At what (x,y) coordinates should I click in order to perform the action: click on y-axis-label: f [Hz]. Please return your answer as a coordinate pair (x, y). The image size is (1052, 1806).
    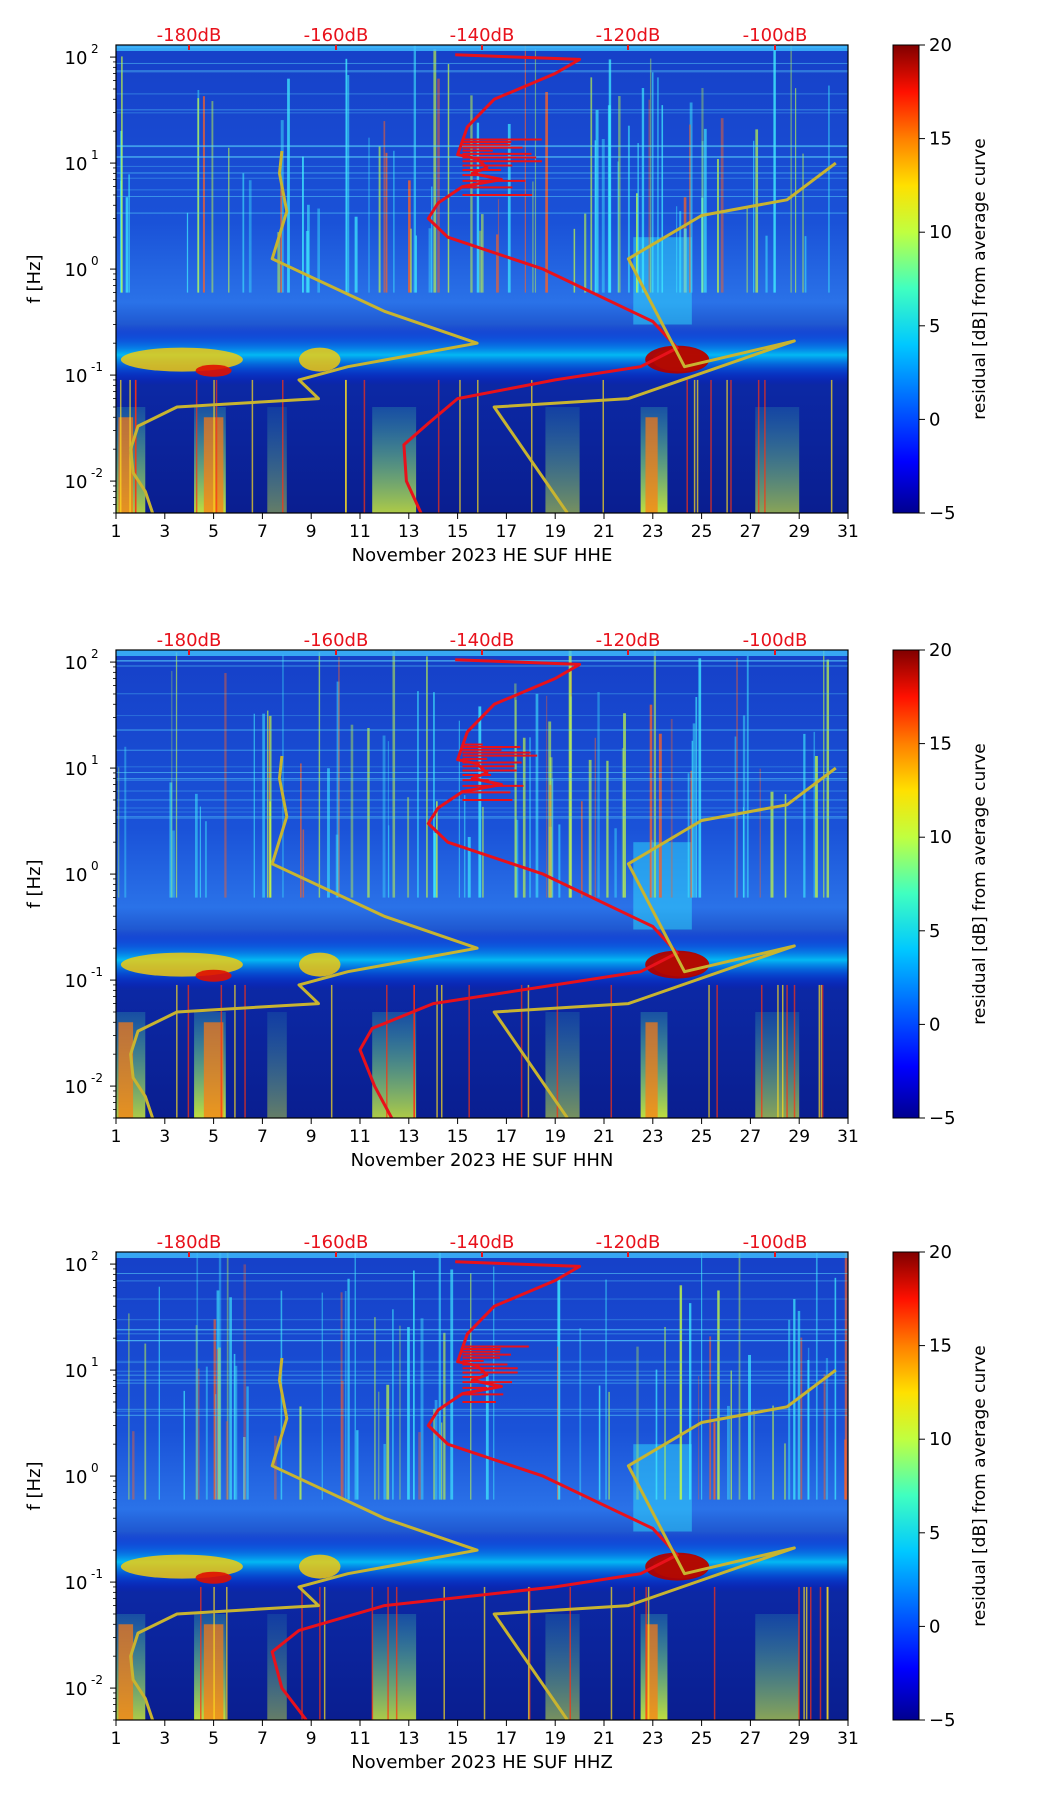
    Looking at the image, I should click on (34, 278).